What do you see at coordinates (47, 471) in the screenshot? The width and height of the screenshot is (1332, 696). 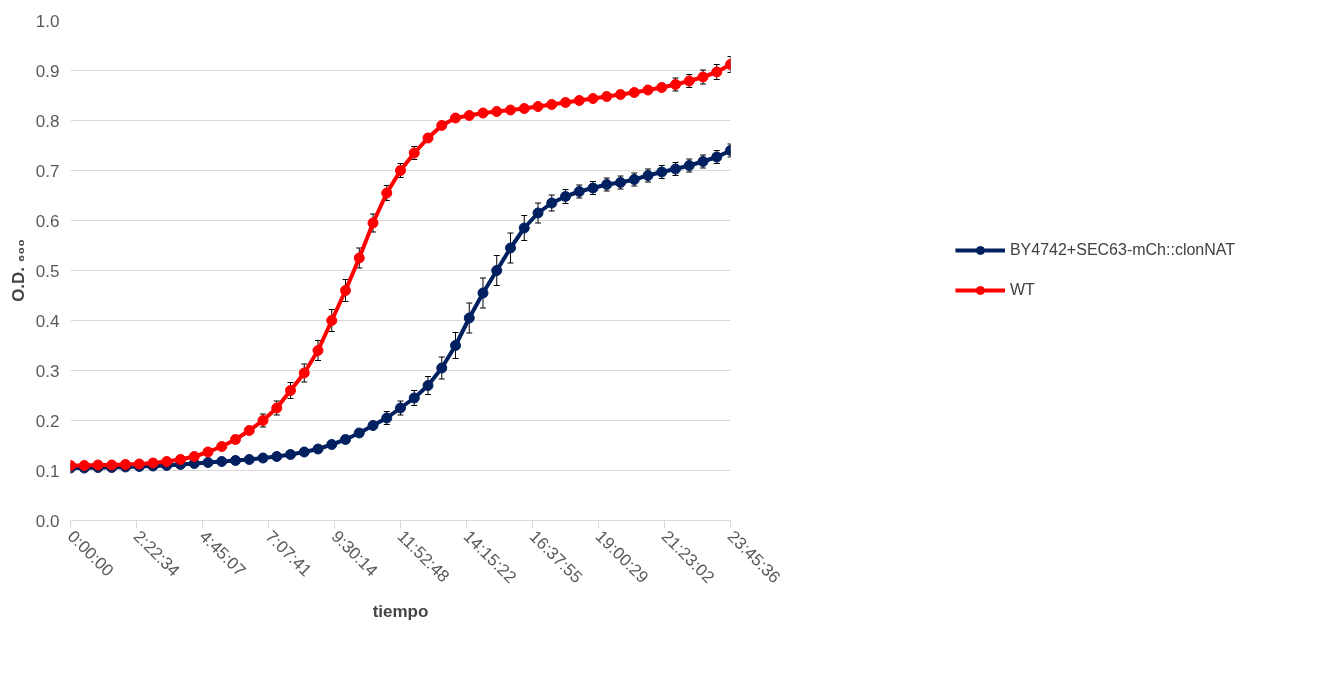 I see `y-tick-label: 0.1` at bounding box center [47, 471].